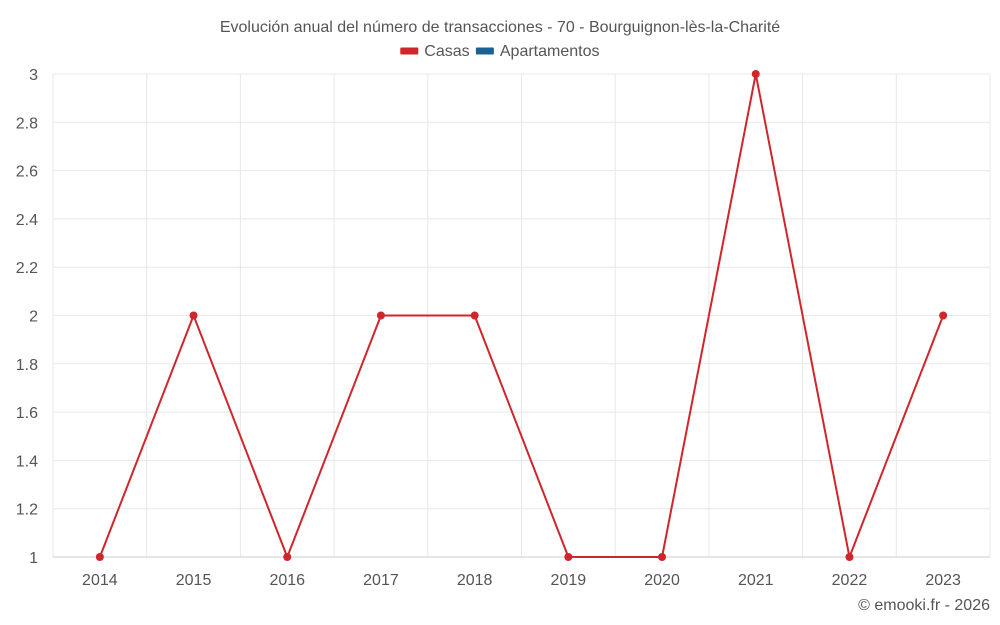  What do you see at coordinates (569, 580) in the screenshot?
I see `x-tick-label: 2019` at bounding box center [569, 580].